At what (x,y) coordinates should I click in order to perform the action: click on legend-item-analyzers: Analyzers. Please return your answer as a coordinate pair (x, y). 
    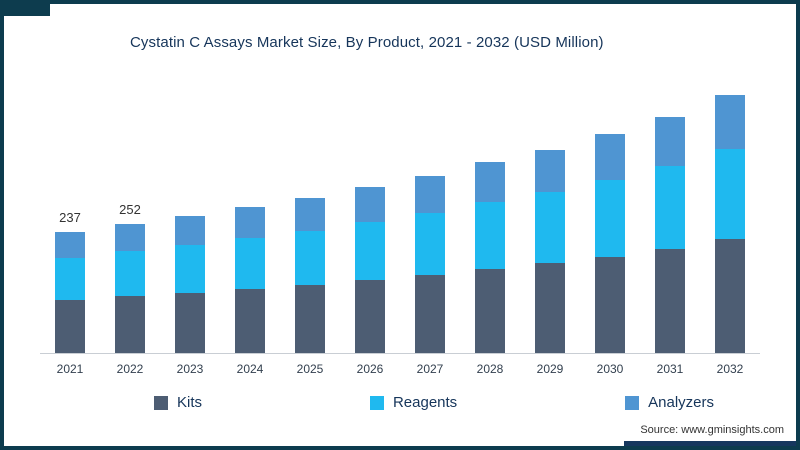
    Looking at the image, I should click on (669, 402).